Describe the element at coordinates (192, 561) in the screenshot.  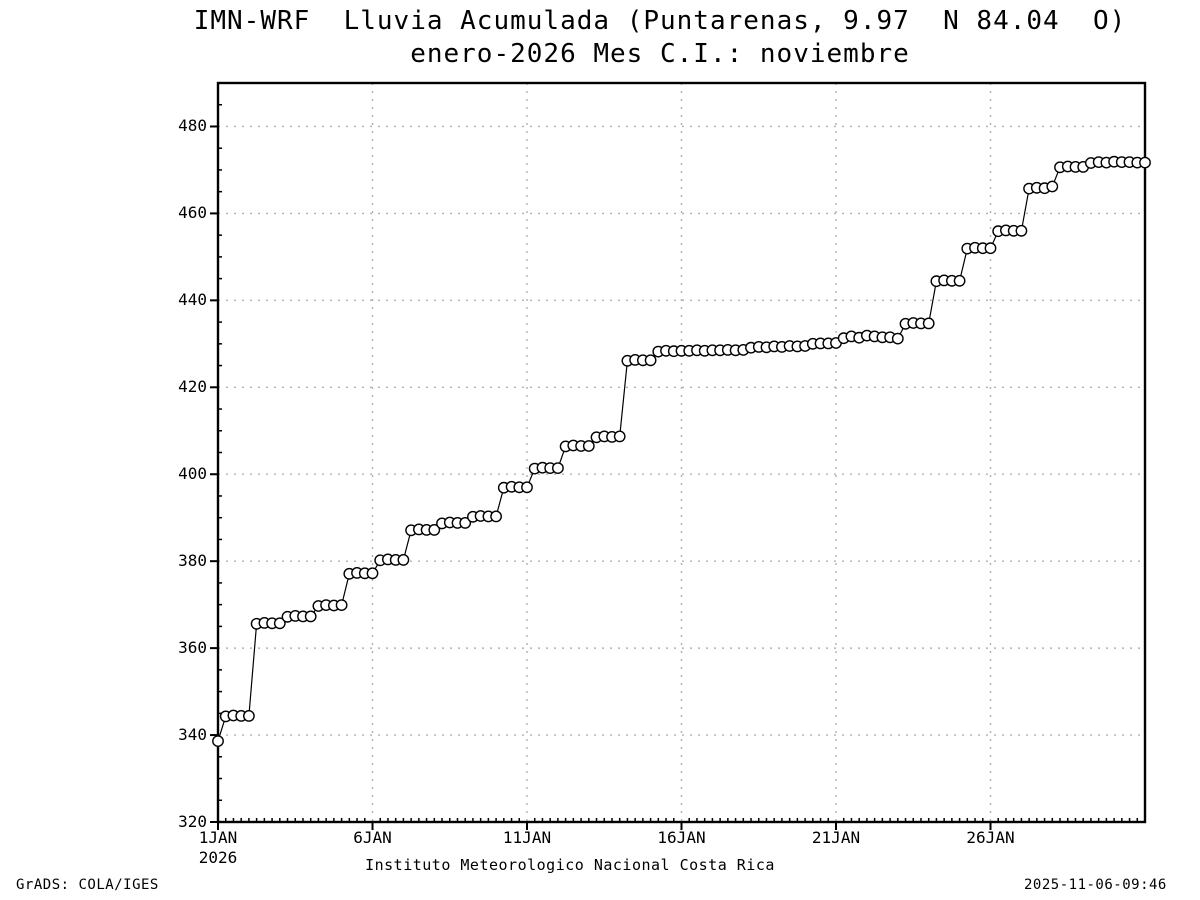
I see `y-tick-label: 380` at that location.